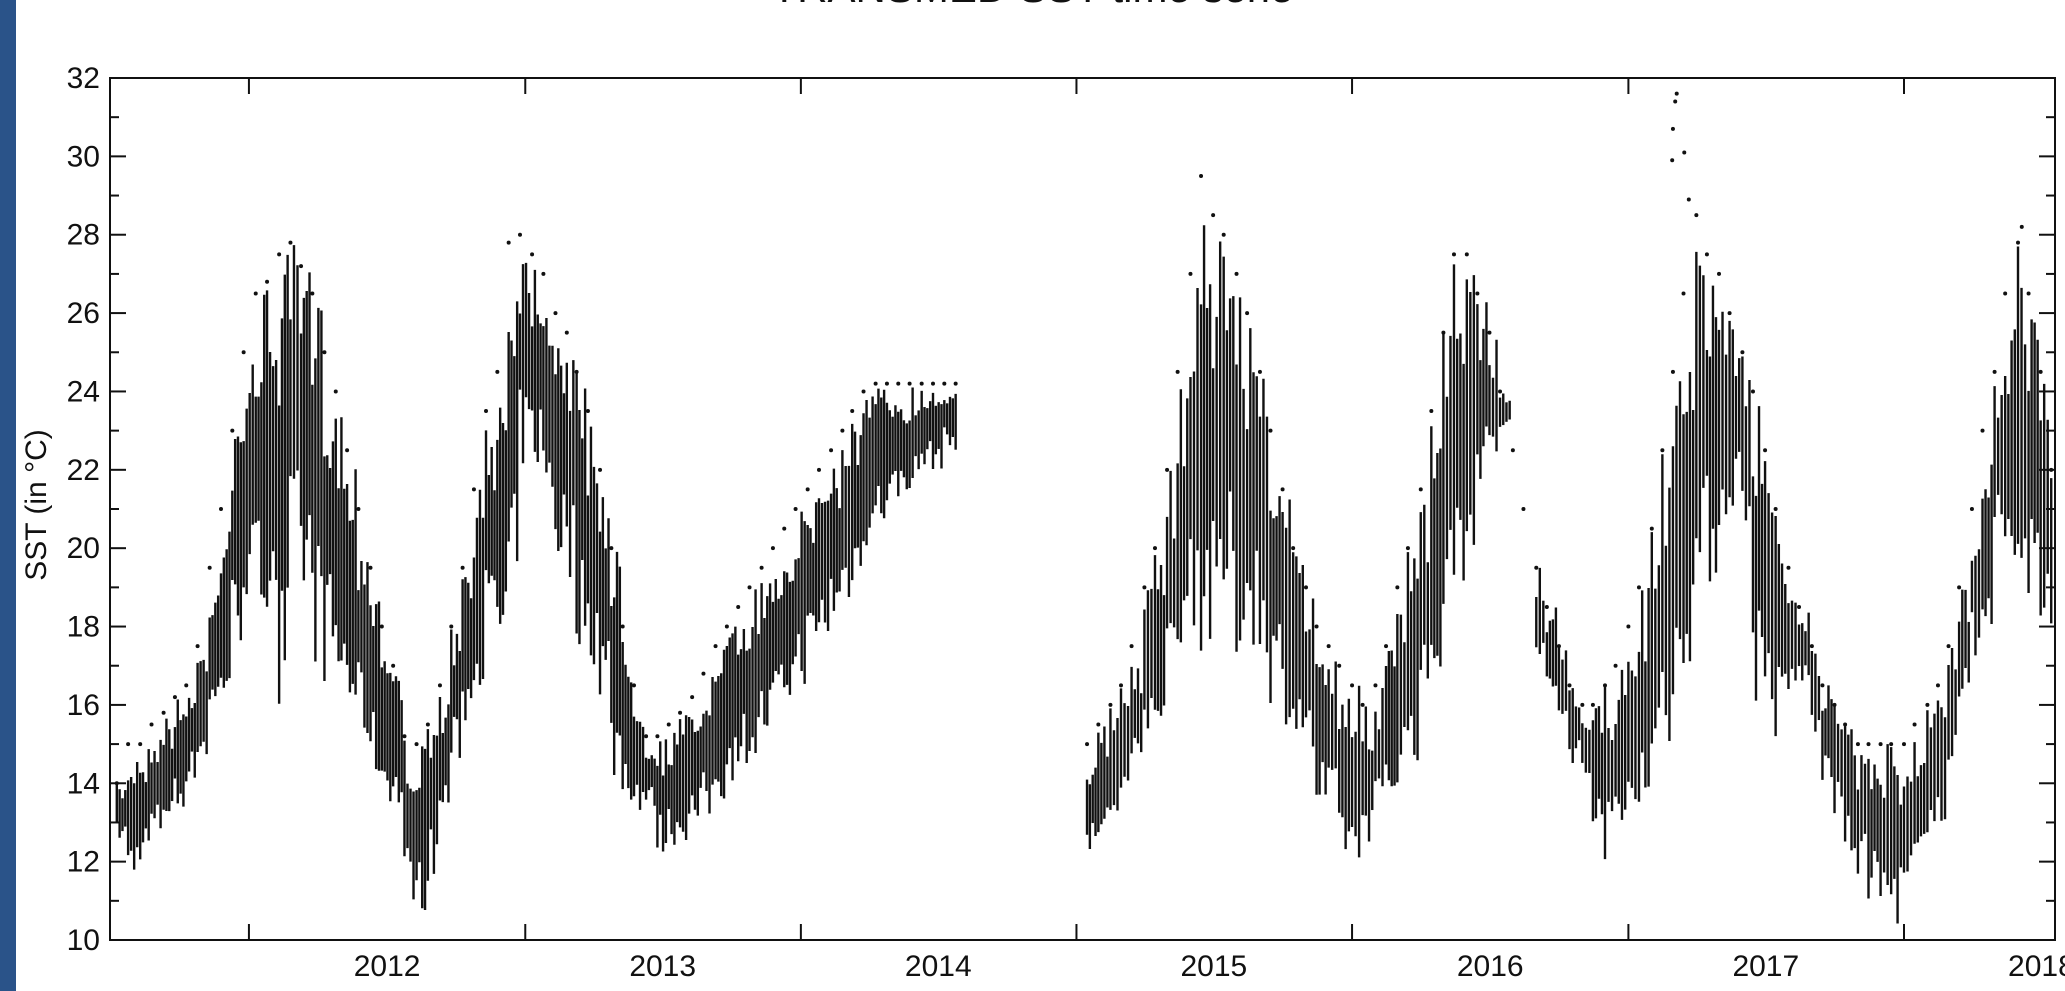 The height and width of the screenshot is (991, 2065). What do you see at coordinates (83, 235) in the screenshot?
I see `y-tick-label: 28` at bounding box center [83, 235].